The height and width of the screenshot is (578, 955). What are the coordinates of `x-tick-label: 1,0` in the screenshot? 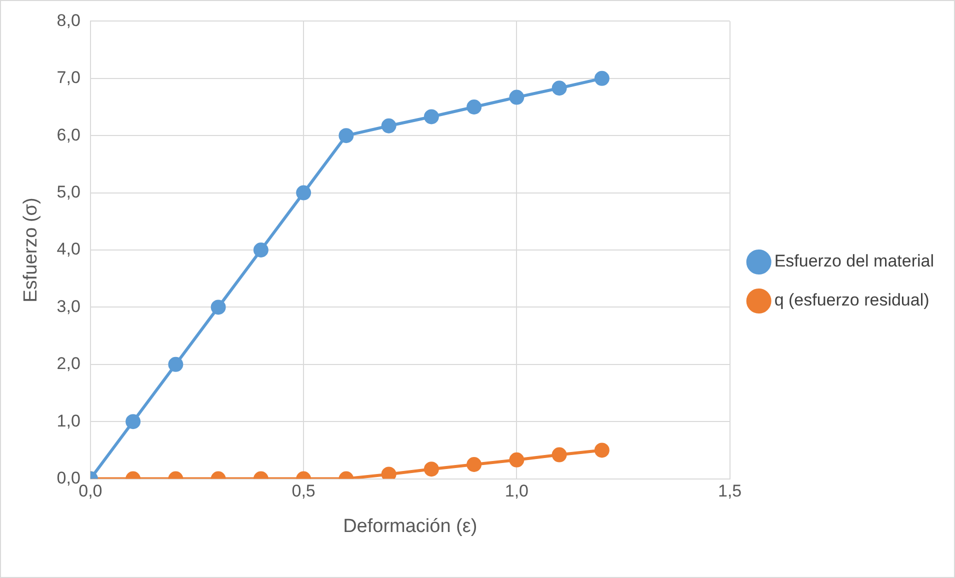 It's located at (516, 491).